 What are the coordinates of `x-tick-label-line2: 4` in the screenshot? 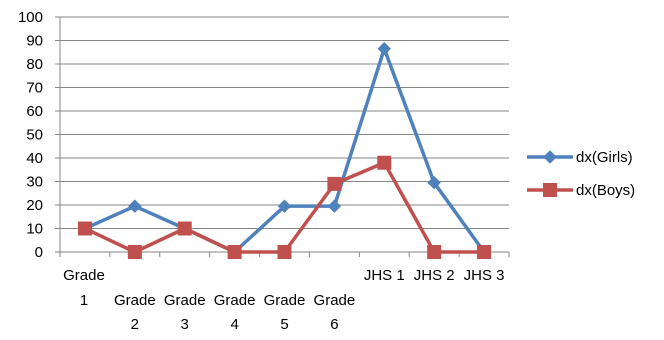 It's located at (234, 324).